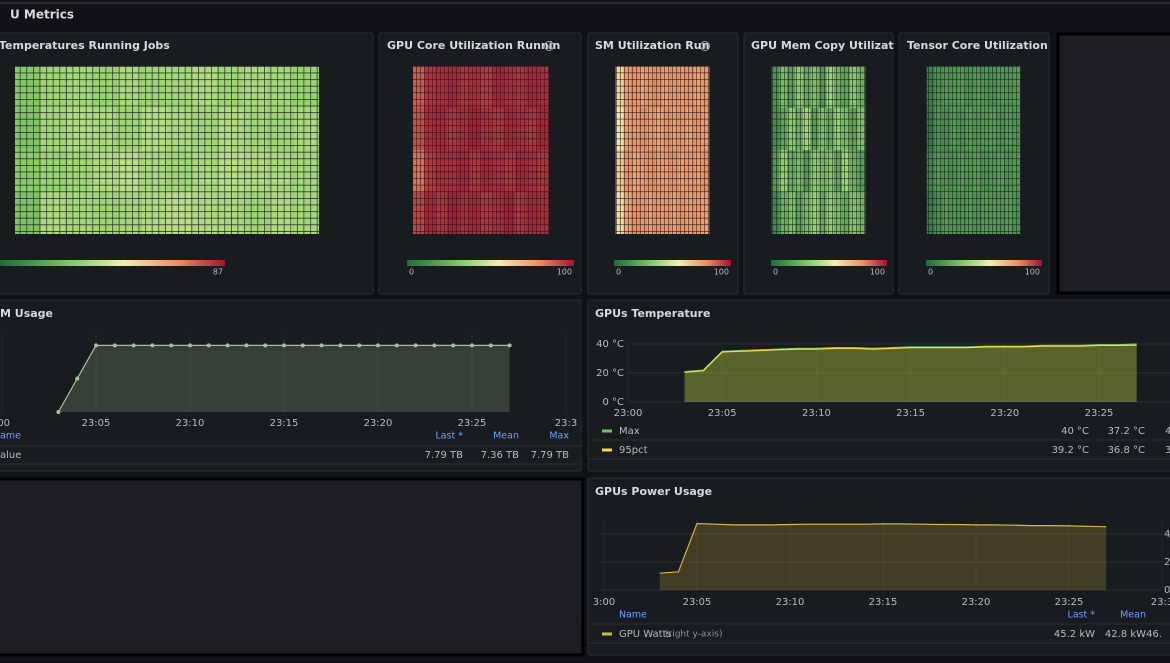 This screenshot has height=663, width=1170. What do you see at coordinates (629, 431) in the screenshot?
I see `legend-name: Max` at bounding box center [629, 431].